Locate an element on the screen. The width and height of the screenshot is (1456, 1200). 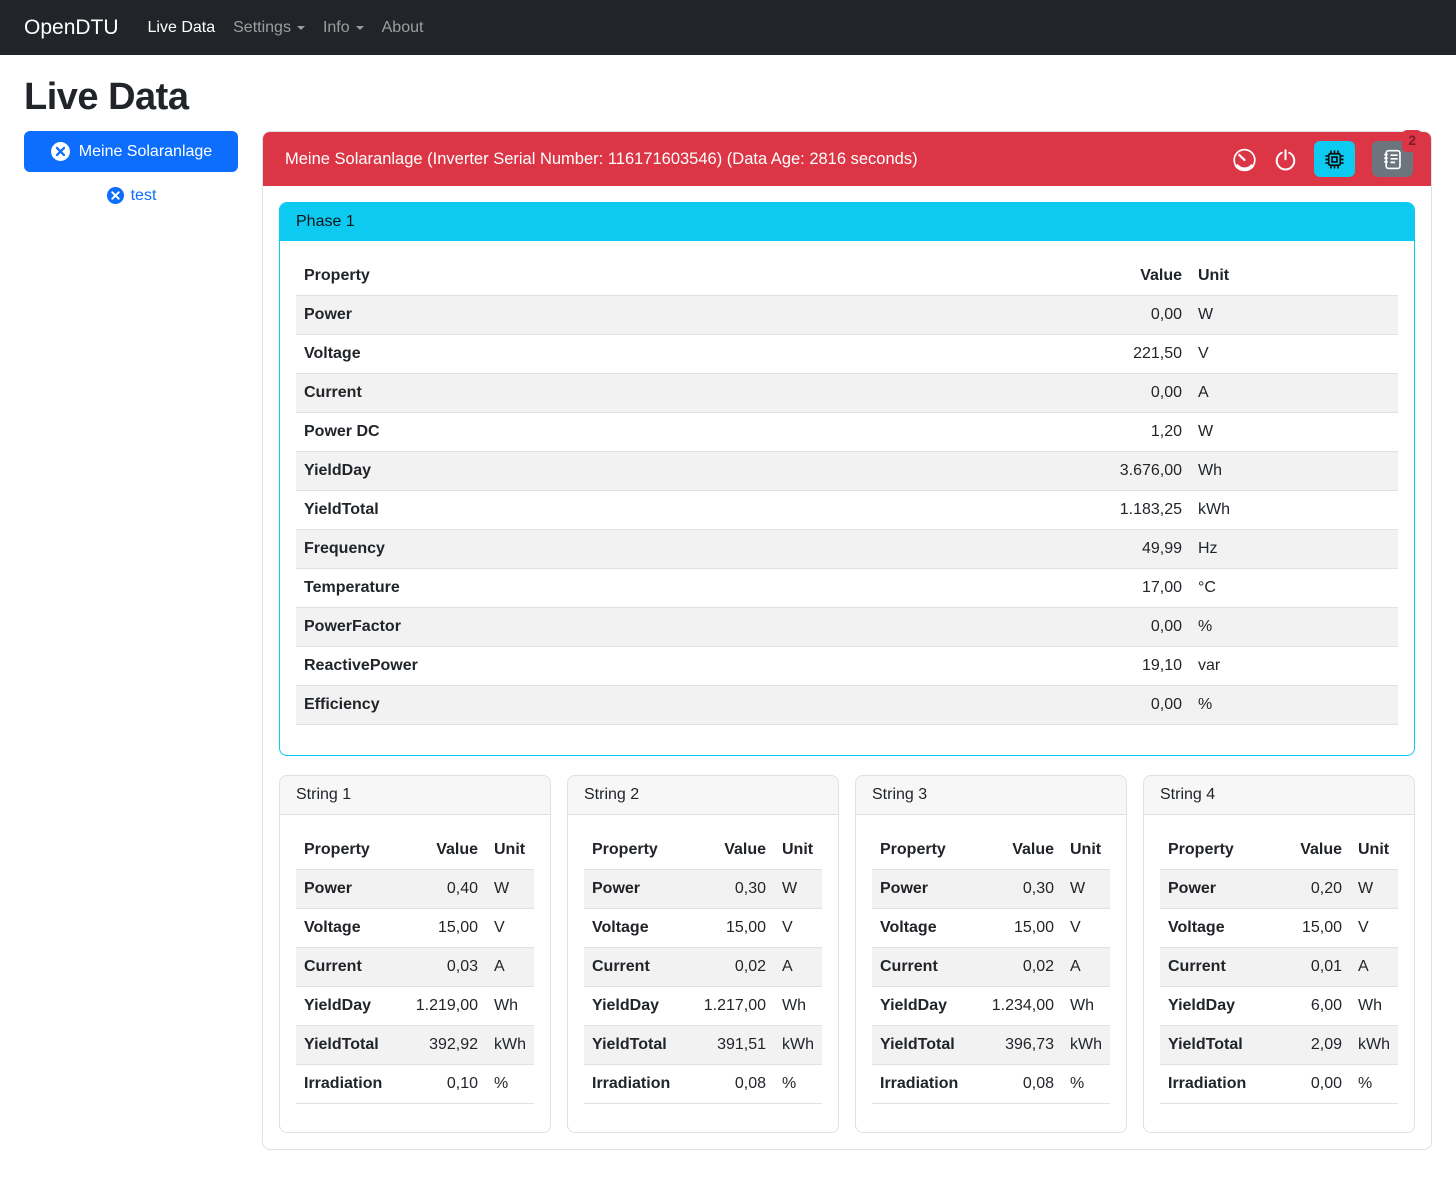
inverter-sidebar: Meine Solaranlage test is located at coordinates (131, 168).